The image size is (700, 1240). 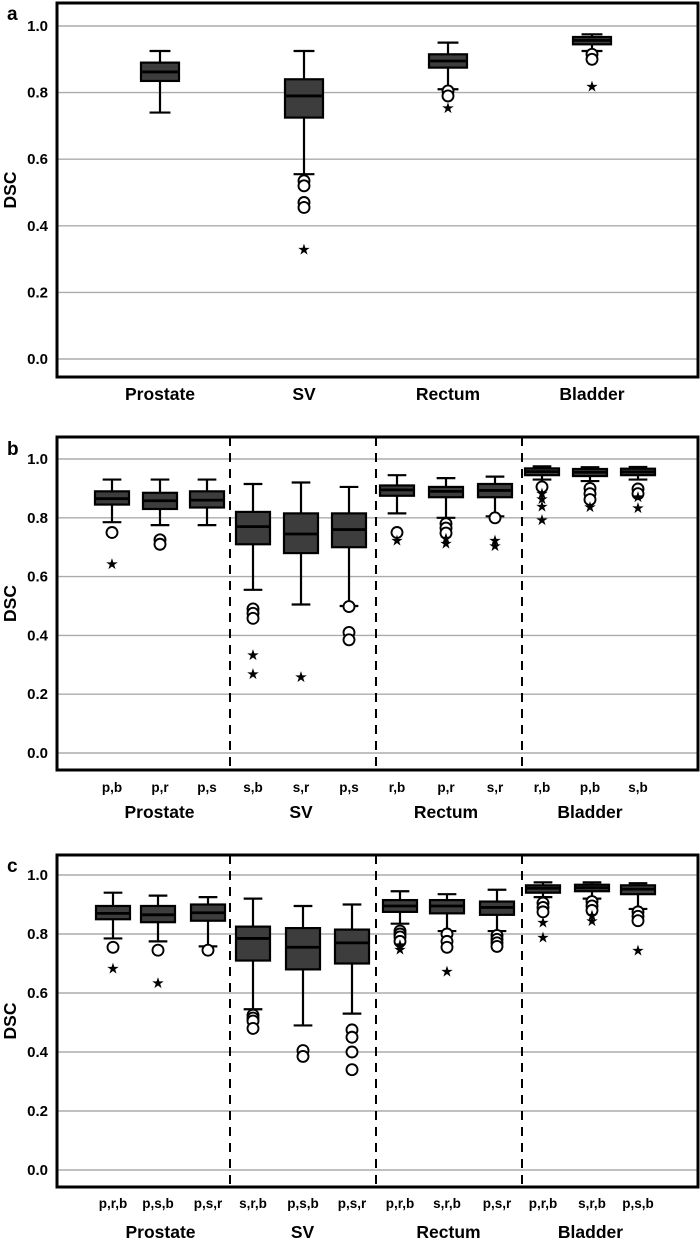 I want to click on boxplot-Rectum-s,r: ★★, so click(x=495, y=515).